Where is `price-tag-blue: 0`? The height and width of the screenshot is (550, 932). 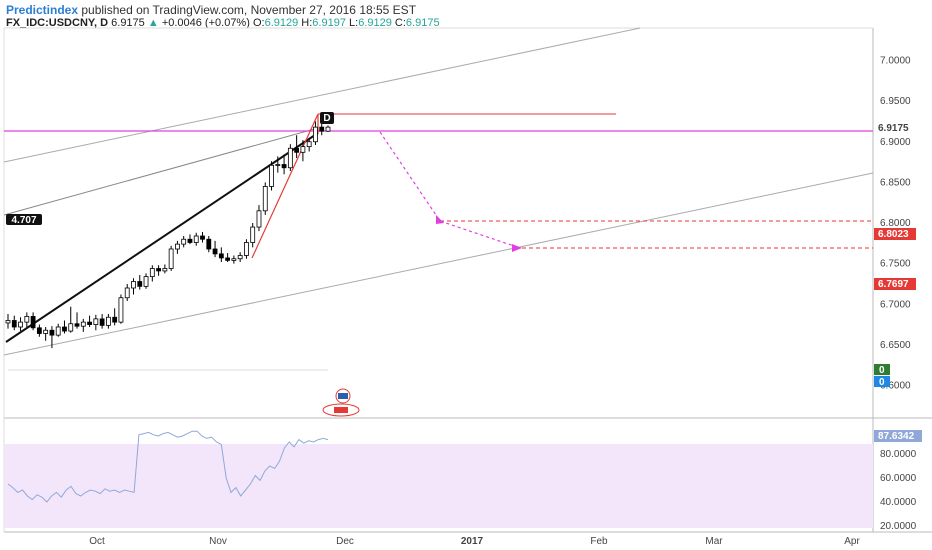
price-tag-blue: 0 is located at coordinates (882, 382).